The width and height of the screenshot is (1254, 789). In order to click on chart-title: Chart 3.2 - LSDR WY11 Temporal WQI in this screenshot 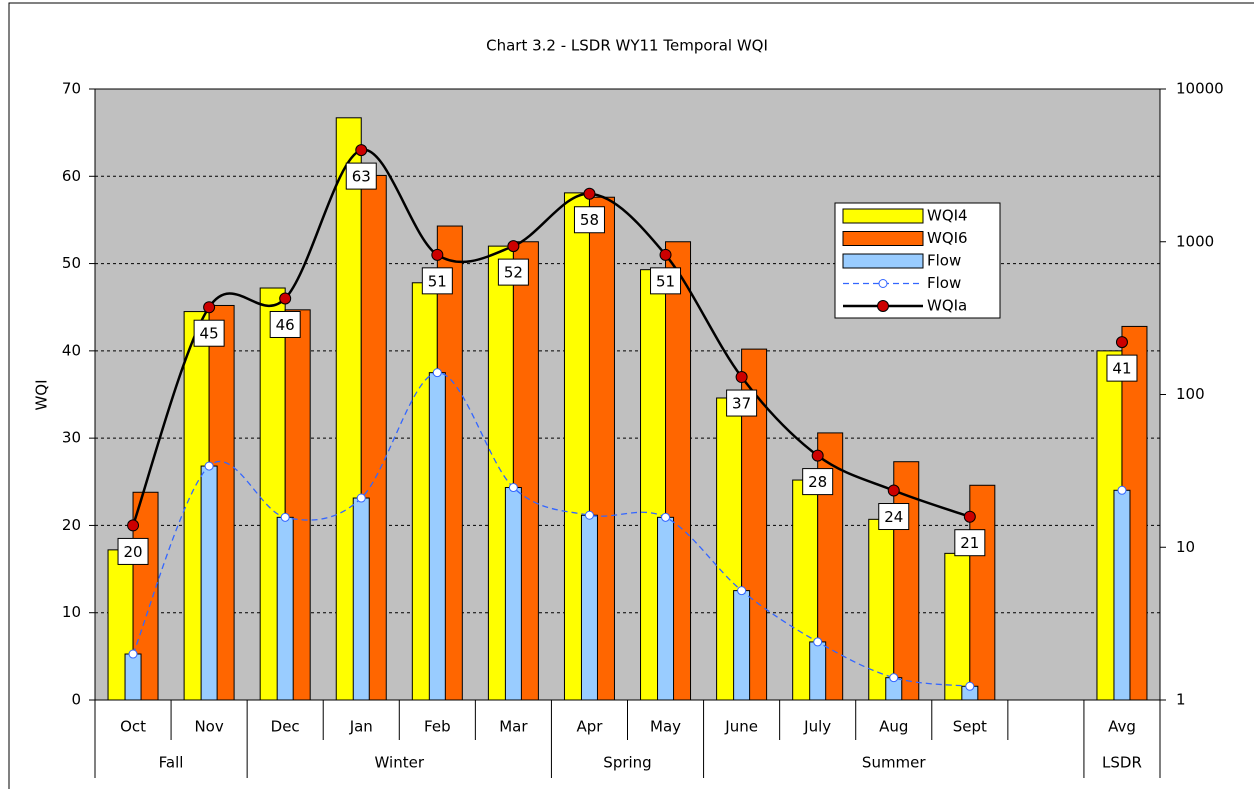, I will do `click(627, 46)`.